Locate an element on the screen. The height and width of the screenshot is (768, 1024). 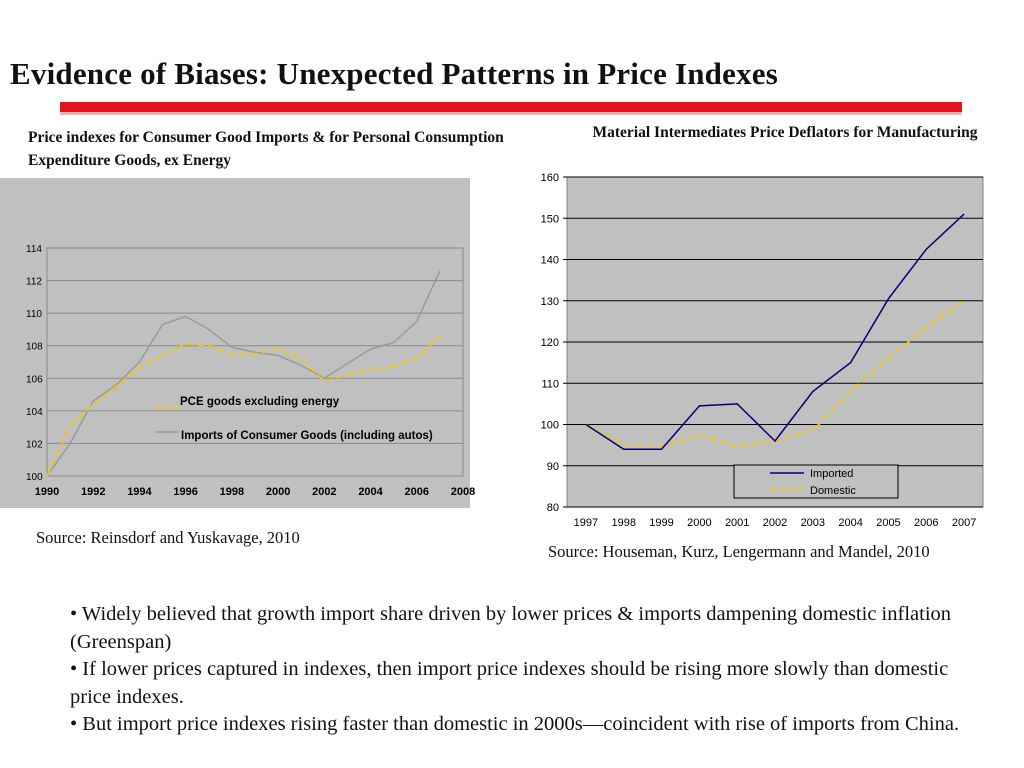
y-tick-label: 80 is located at coordinates (553, 508).